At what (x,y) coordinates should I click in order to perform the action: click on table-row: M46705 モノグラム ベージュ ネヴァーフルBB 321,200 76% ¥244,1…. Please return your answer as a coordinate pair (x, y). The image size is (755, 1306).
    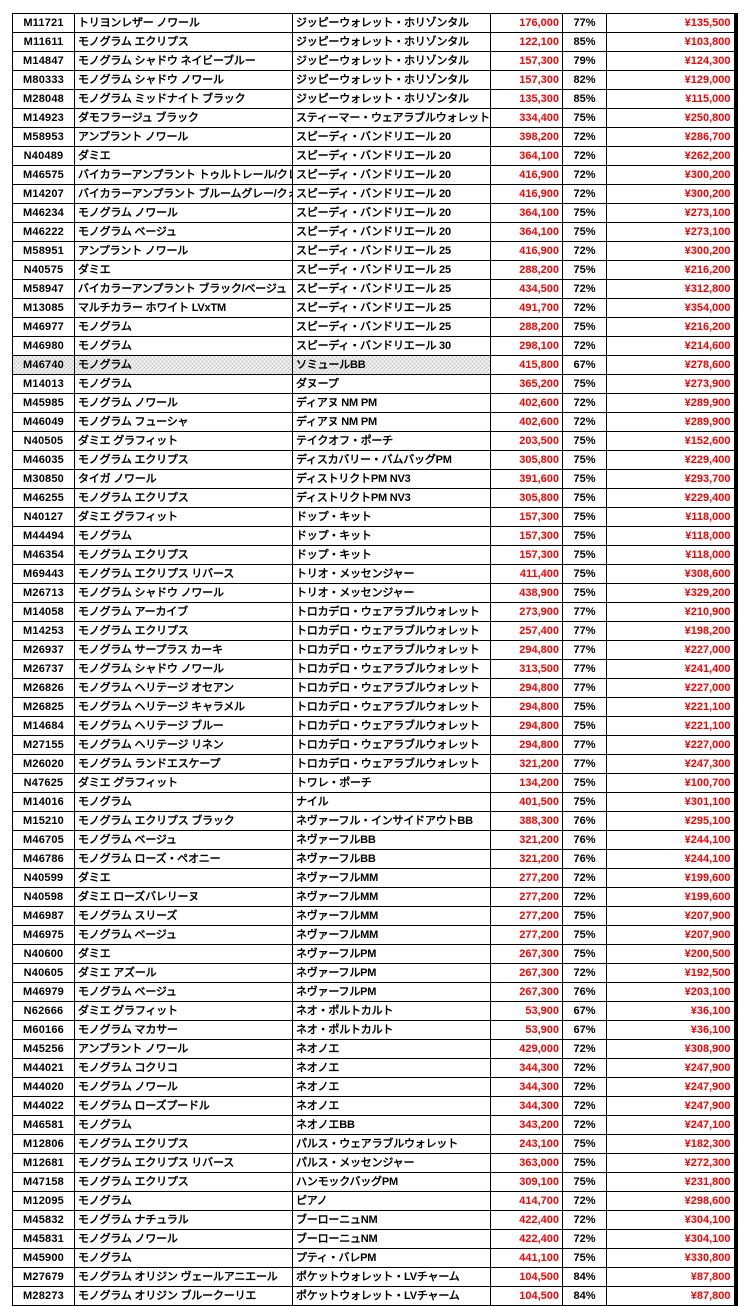
    Looking at the image, I should click on (375, 840).